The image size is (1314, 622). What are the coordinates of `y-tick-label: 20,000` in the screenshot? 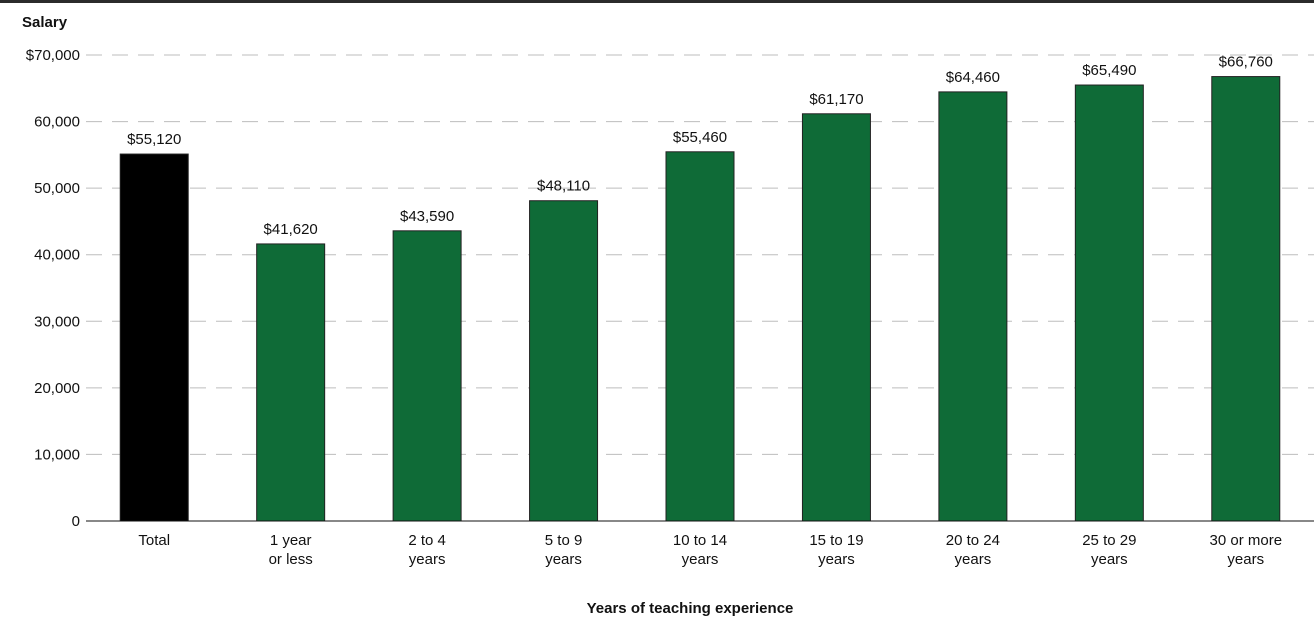 It's located at (57, 388).